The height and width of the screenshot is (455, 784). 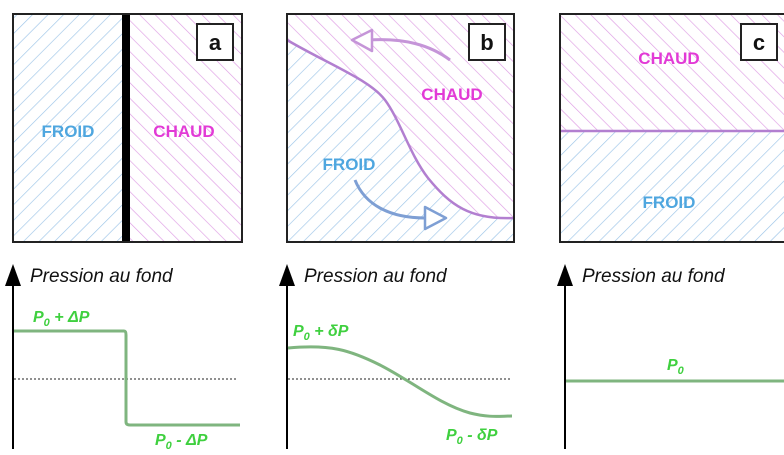 What do you see at coordinates (61, 319) in the screenshot?
I see `pressure-high-label: P0 + ΔP` at bounding box center [61, 319].